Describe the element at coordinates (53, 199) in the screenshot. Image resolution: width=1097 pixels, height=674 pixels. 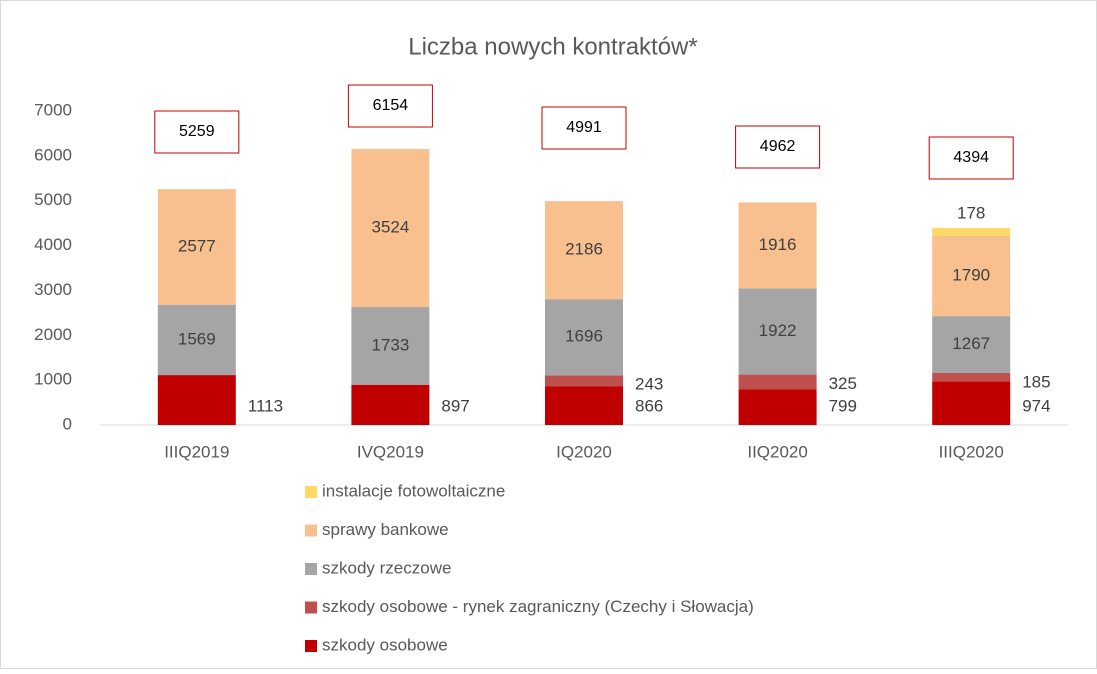
I see `y-tick-label: 5000` at that location.